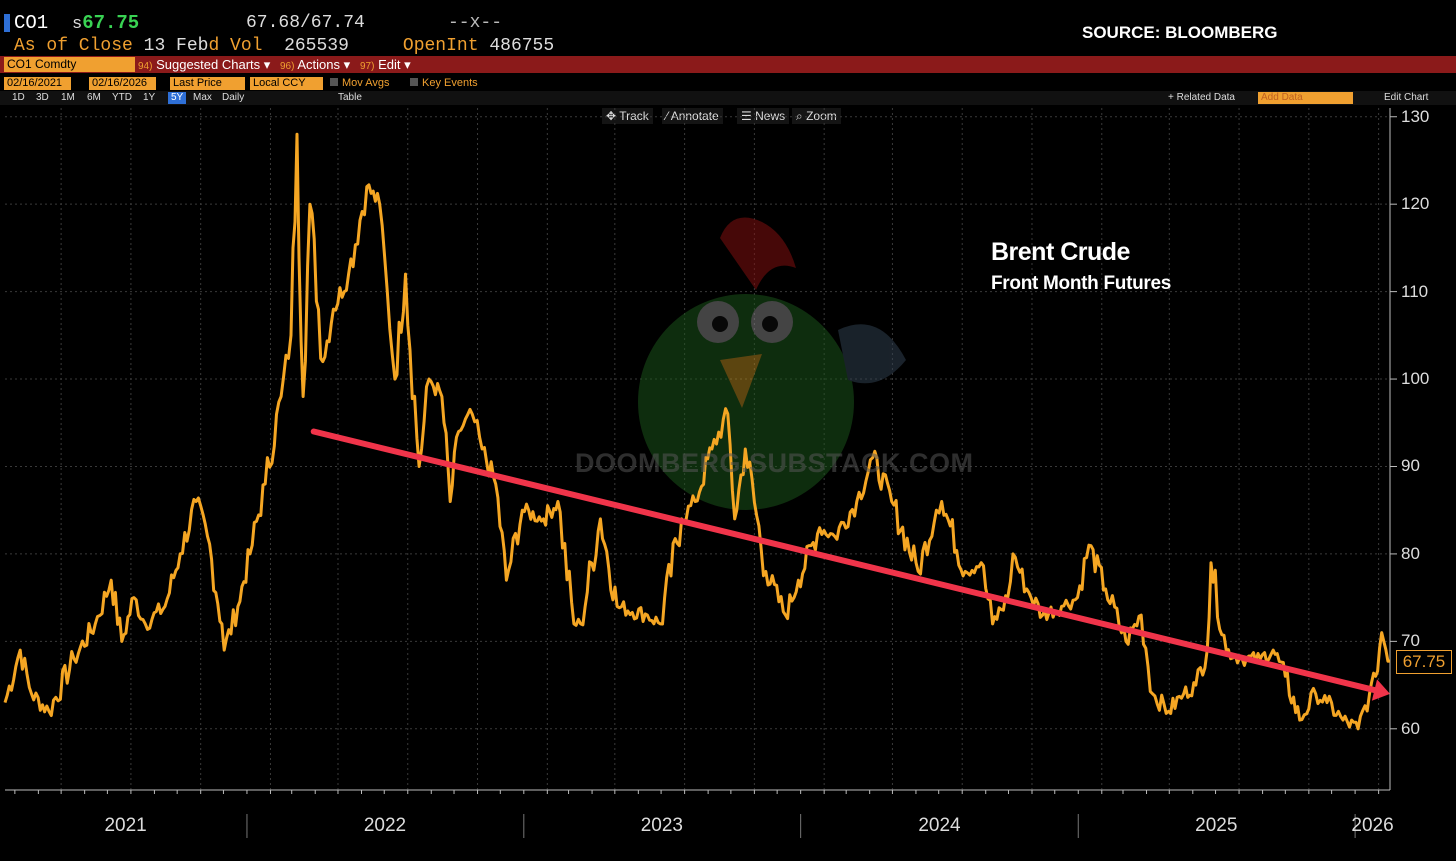 Image resolution: width=1456 pixels, height=861 pixels. Describe the element at coordinates (872, 354) in the screenshot. I see `logo-tail` at that location.